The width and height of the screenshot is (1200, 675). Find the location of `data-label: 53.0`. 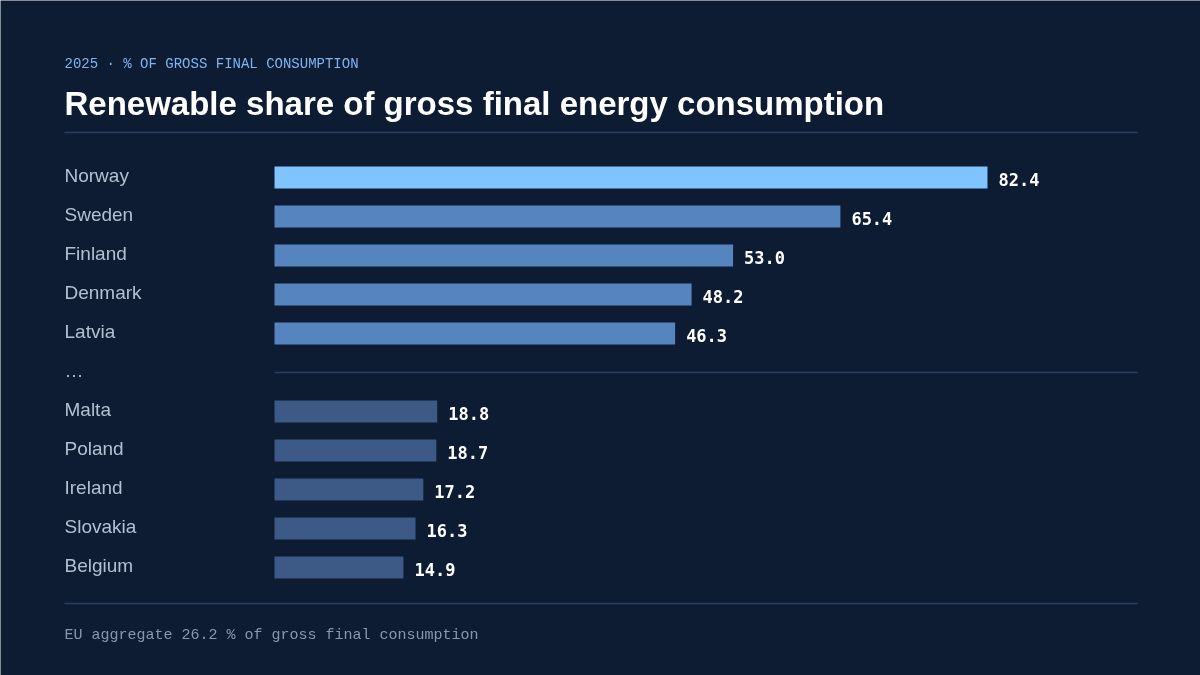

data-label: 53.0 is located at coordinates (765, 258).